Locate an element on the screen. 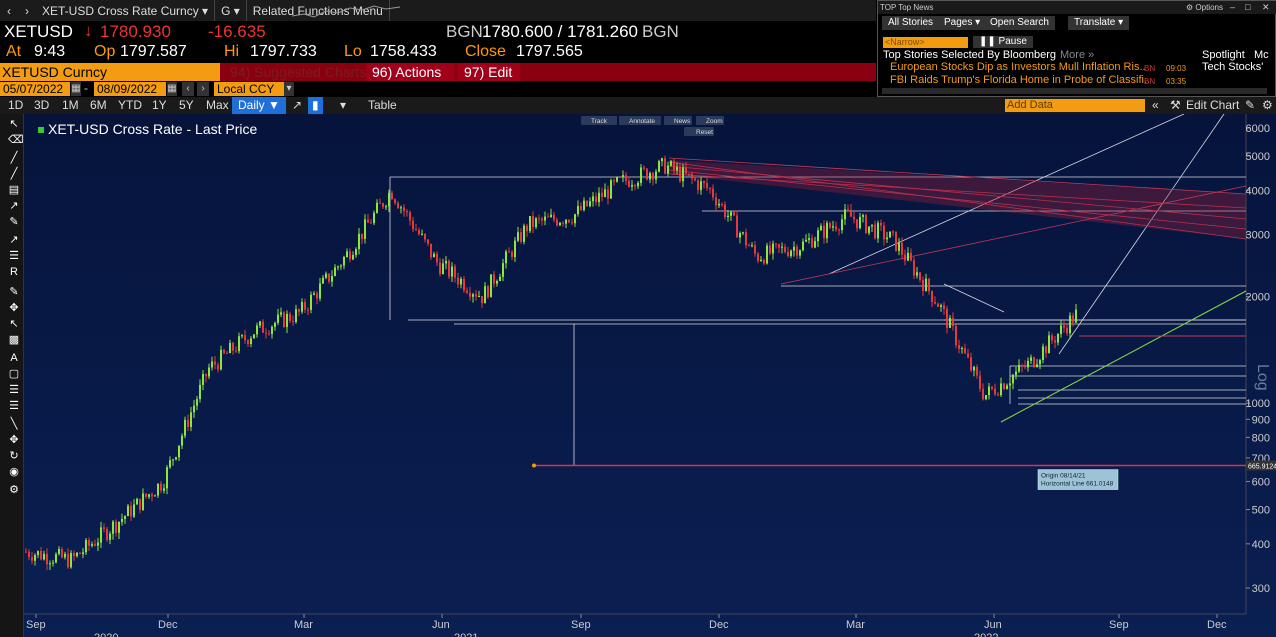 This screenshot has height=637, width=1276. currency-field: Local CCY is located at coordinates (249, 89).